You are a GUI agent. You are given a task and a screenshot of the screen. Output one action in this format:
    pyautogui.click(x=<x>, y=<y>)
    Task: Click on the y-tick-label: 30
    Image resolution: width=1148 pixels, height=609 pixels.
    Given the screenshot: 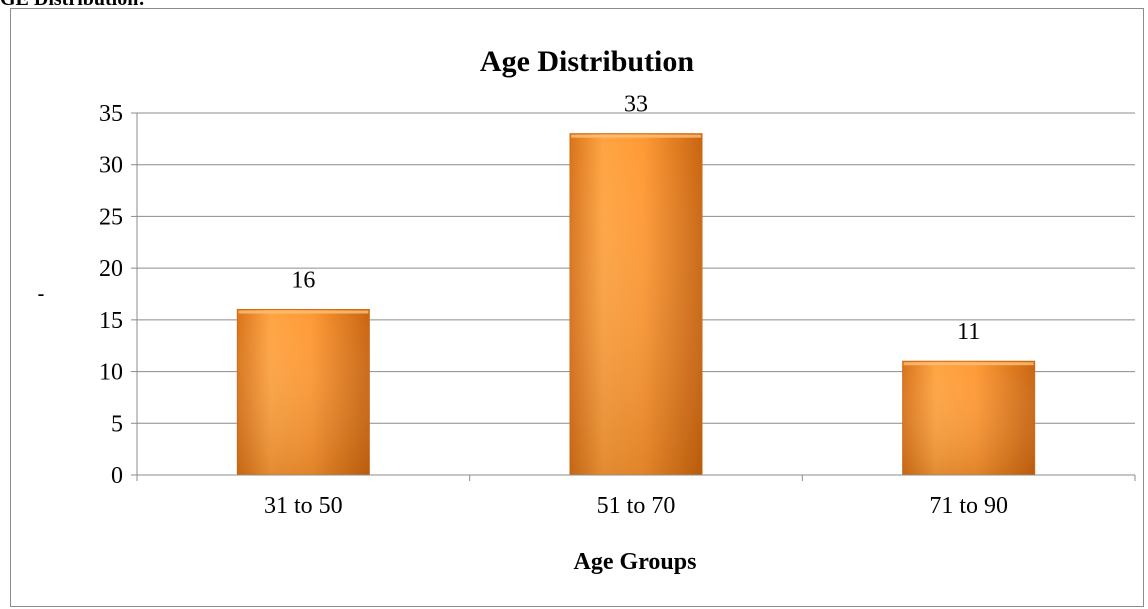 What is the action you would take?
    pyautogui.click(x=111, y=166)
    